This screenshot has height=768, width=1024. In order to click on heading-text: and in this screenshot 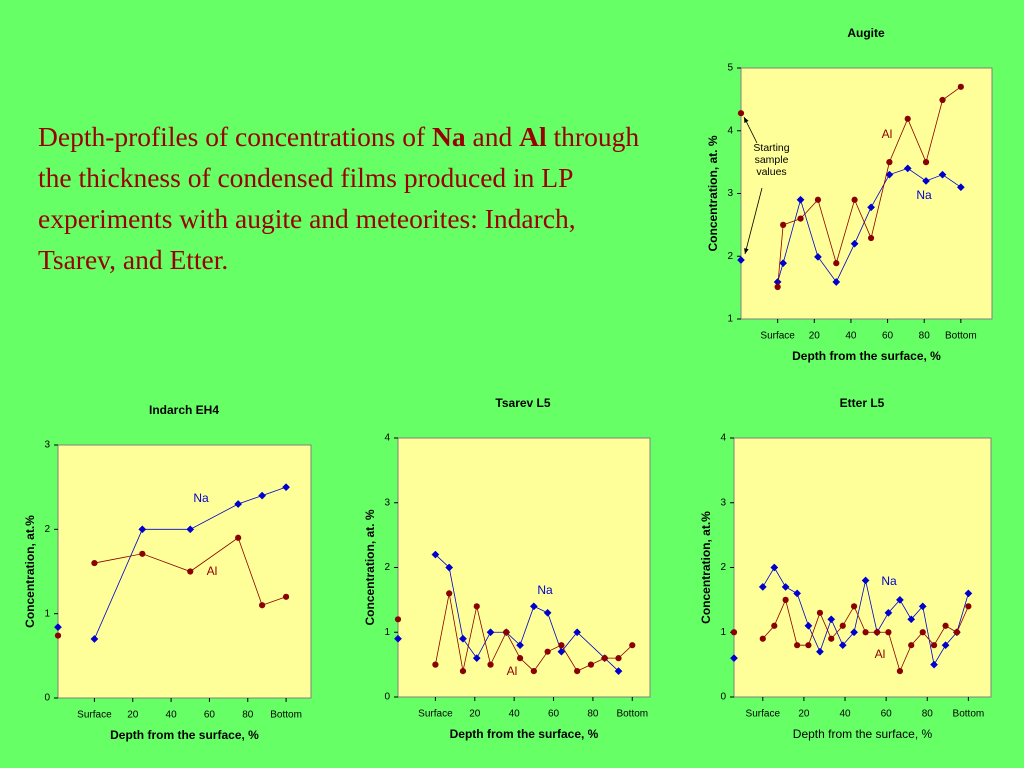, I will do `click(492, 136)`.